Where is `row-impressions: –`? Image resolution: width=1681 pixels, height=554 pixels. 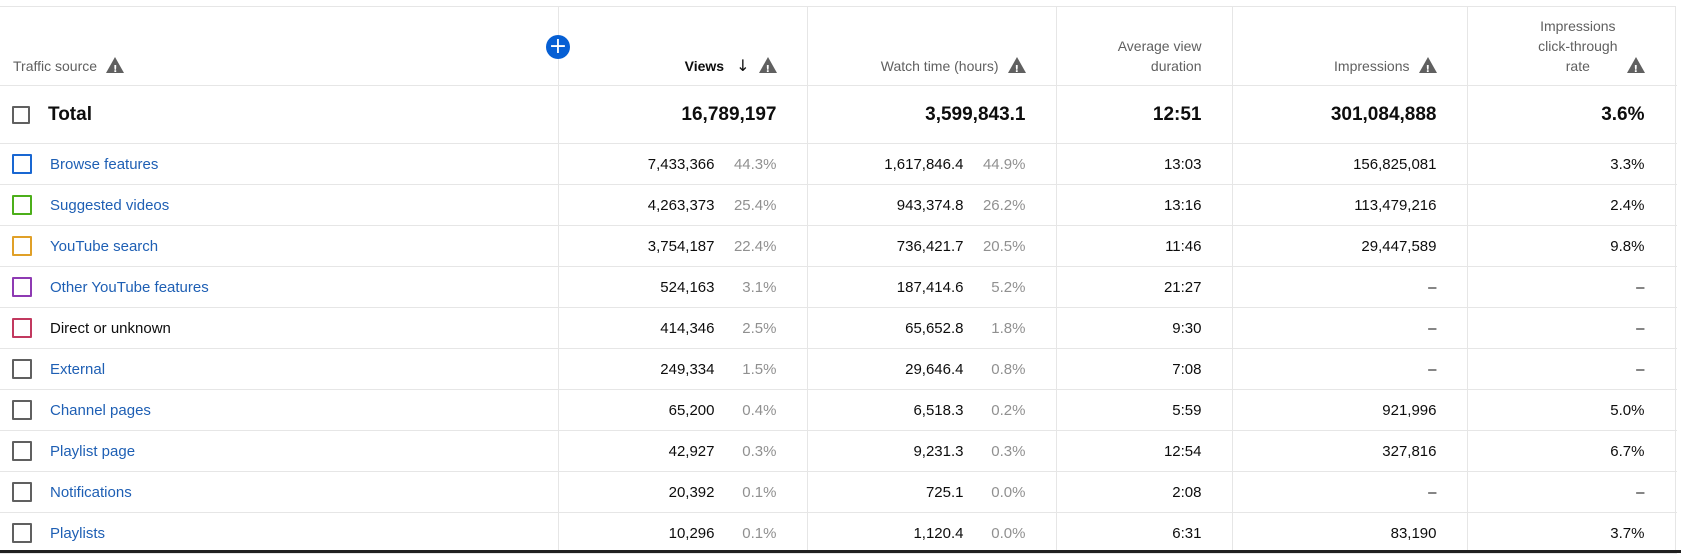
row-impressions: – is located at coordinates (1349, 287).